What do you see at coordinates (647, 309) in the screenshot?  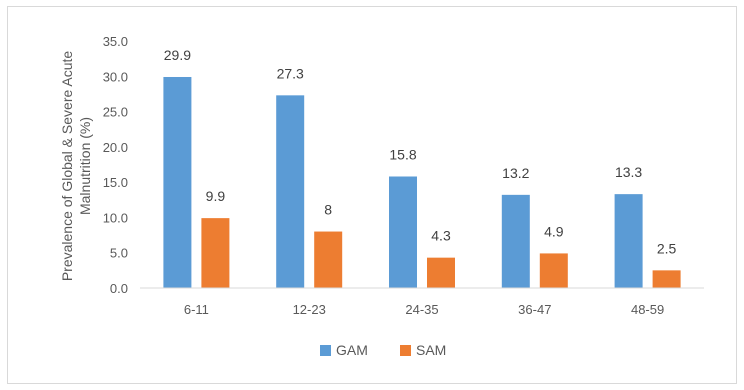 I see `x-tick-label: 48-59` at bounding box center [647, 309].